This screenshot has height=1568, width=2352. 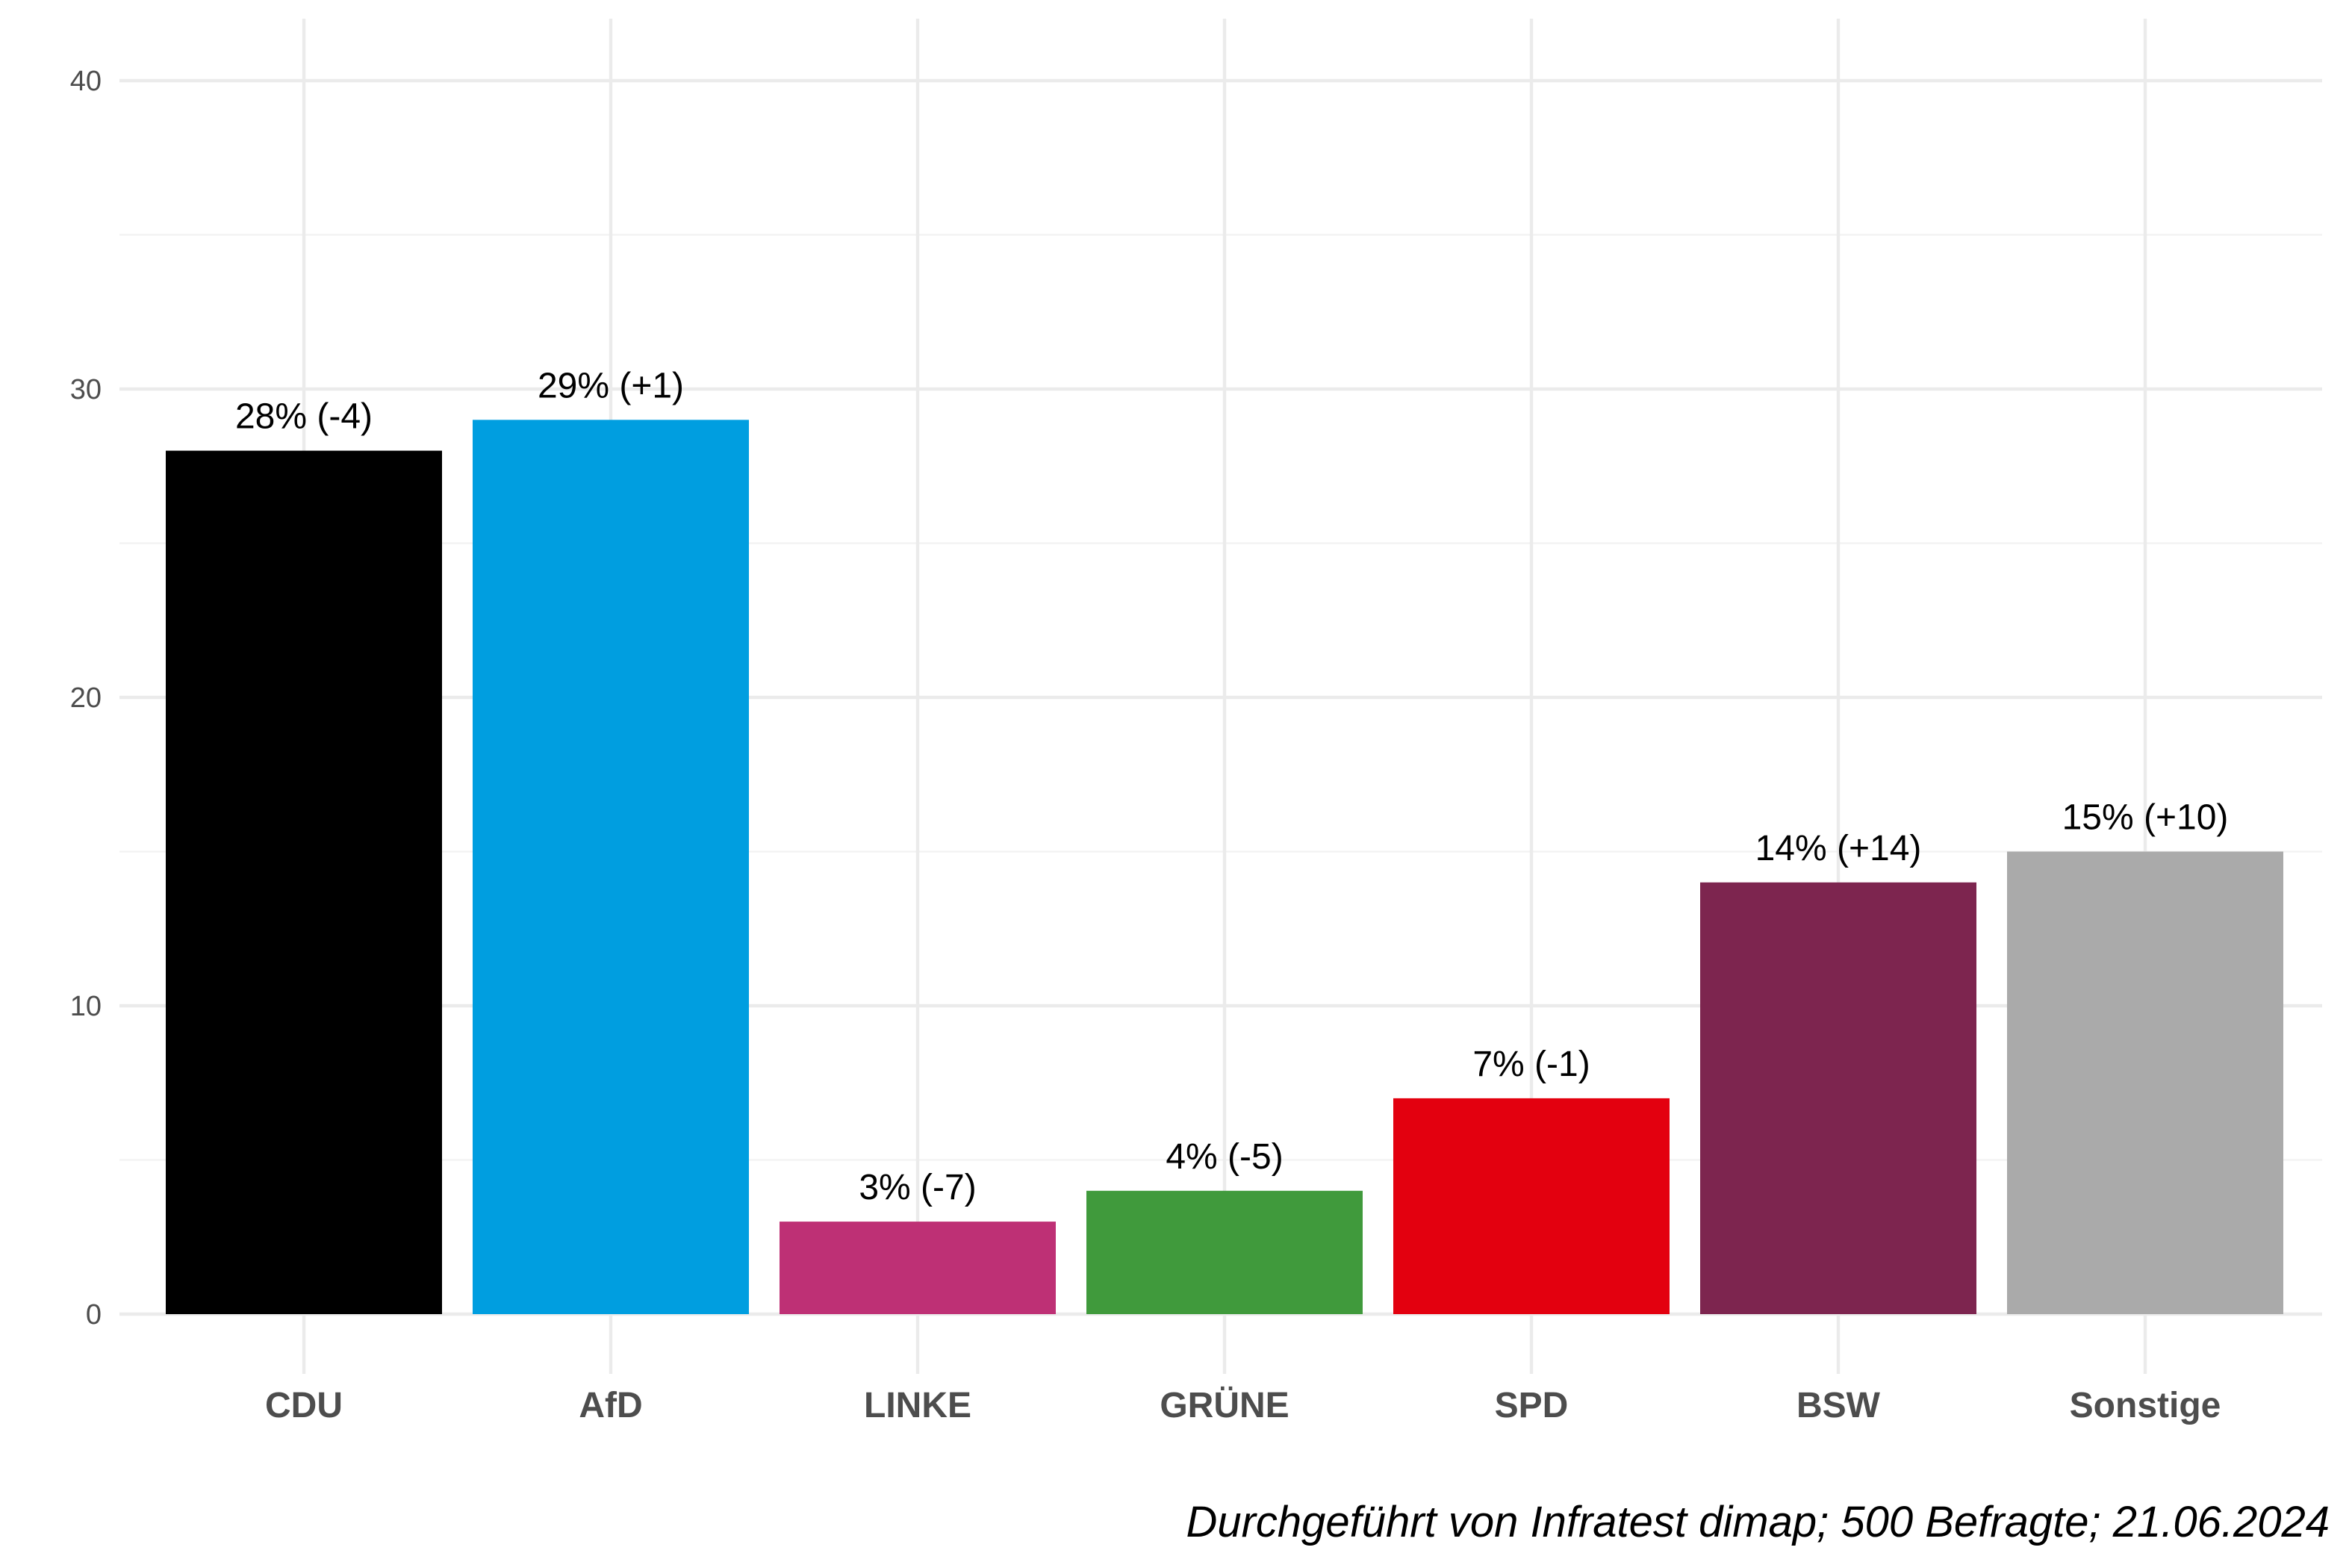 I want to click on data-label: 3% (-7), so click(x=917, y=1187).